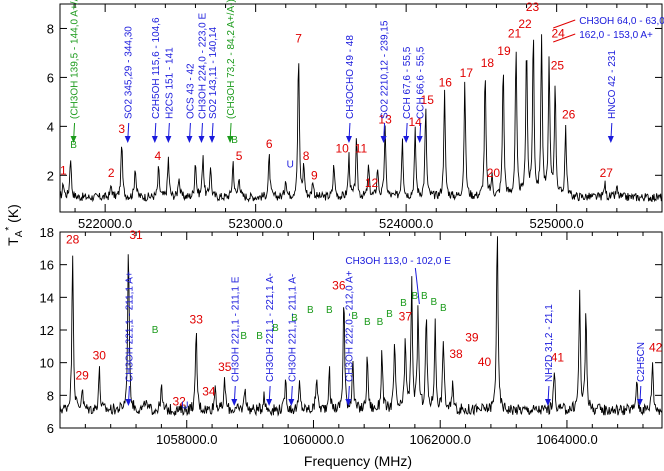 This screenshot has height=471, width=664. Describe the element at coordinates (349, 326) in the screenshot. I see `species-label: CH3OH 222,0 - 212,0 A+` at that location.